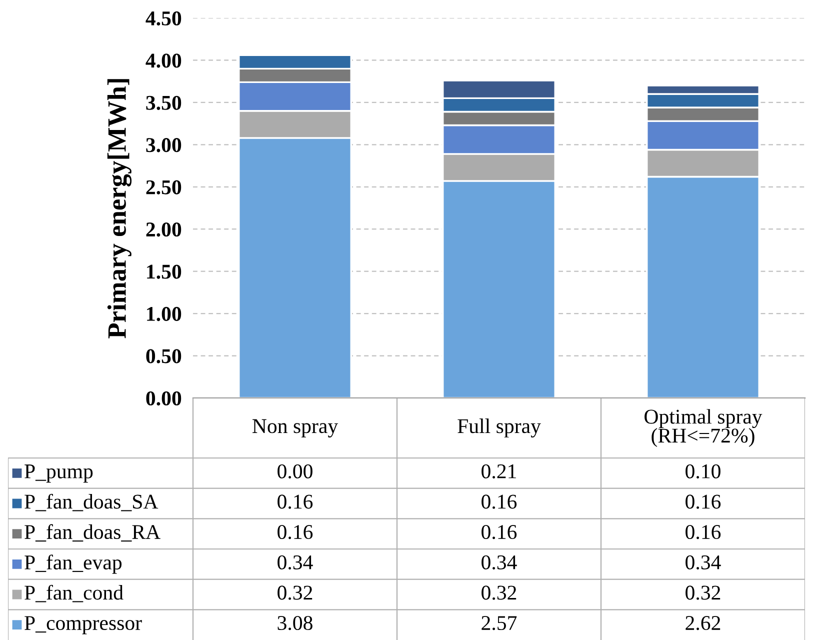 The image size is (821, 640). What do you see at coordinates (73, 564) in the screenshot?
I see `legend-label: P_fan_evap` at bounding box center [73, 564].